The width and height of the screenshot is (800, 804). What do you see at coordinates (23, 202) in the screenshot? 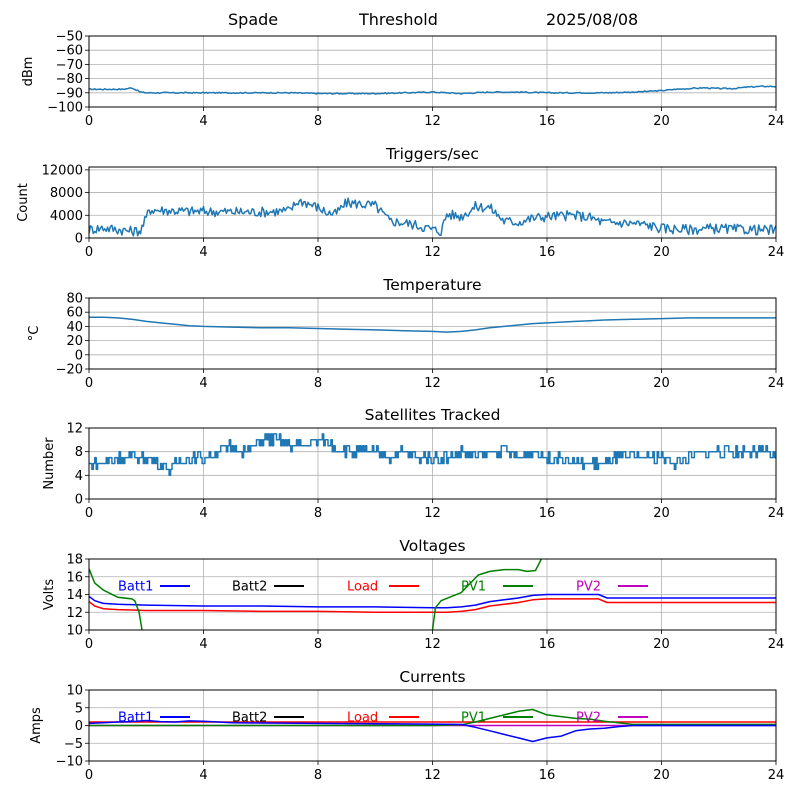
I see `y-axis-label: Count` at bounding box center [23, 202].